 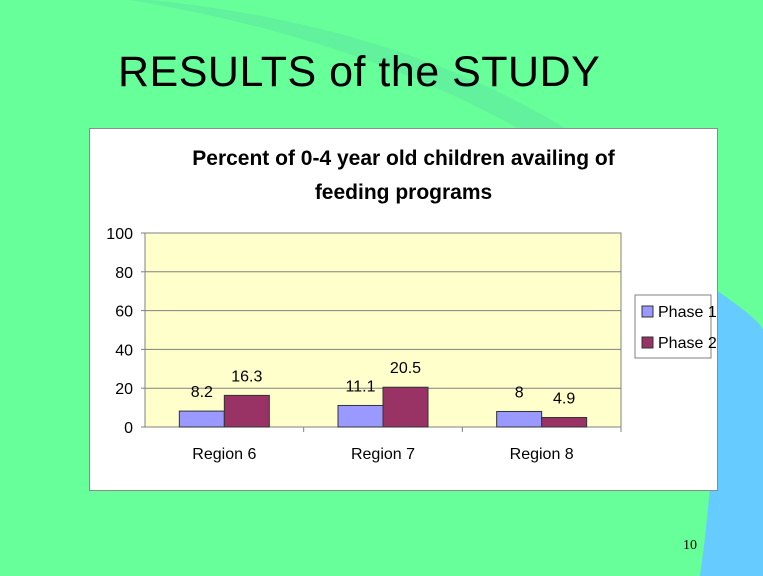 What do you see at coordinates (519, 392) in the screenshot?
I see `data-label: 8` at bounding box center [519, 392].